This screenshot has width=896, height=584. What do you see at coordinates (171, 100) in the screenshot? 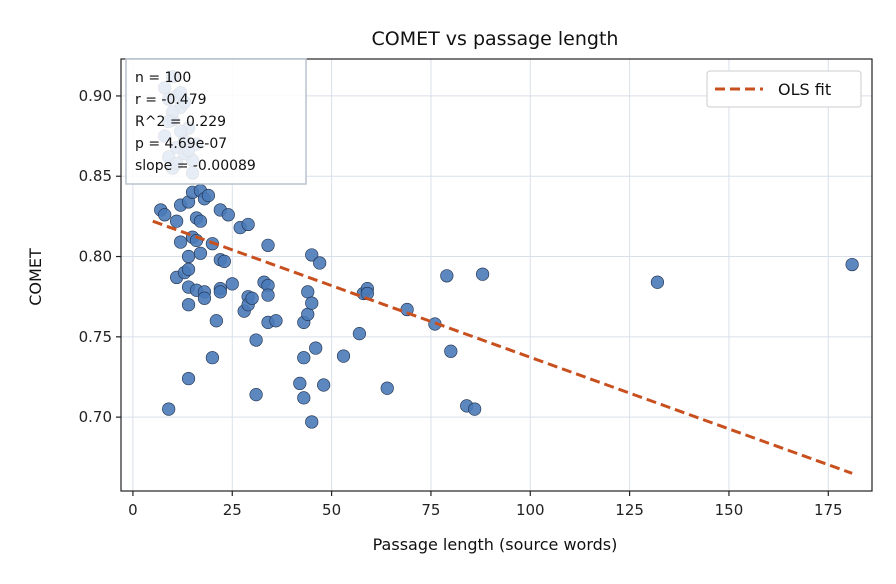
I see `stat-r: r = -0.479` at bounding box center [171, 100].